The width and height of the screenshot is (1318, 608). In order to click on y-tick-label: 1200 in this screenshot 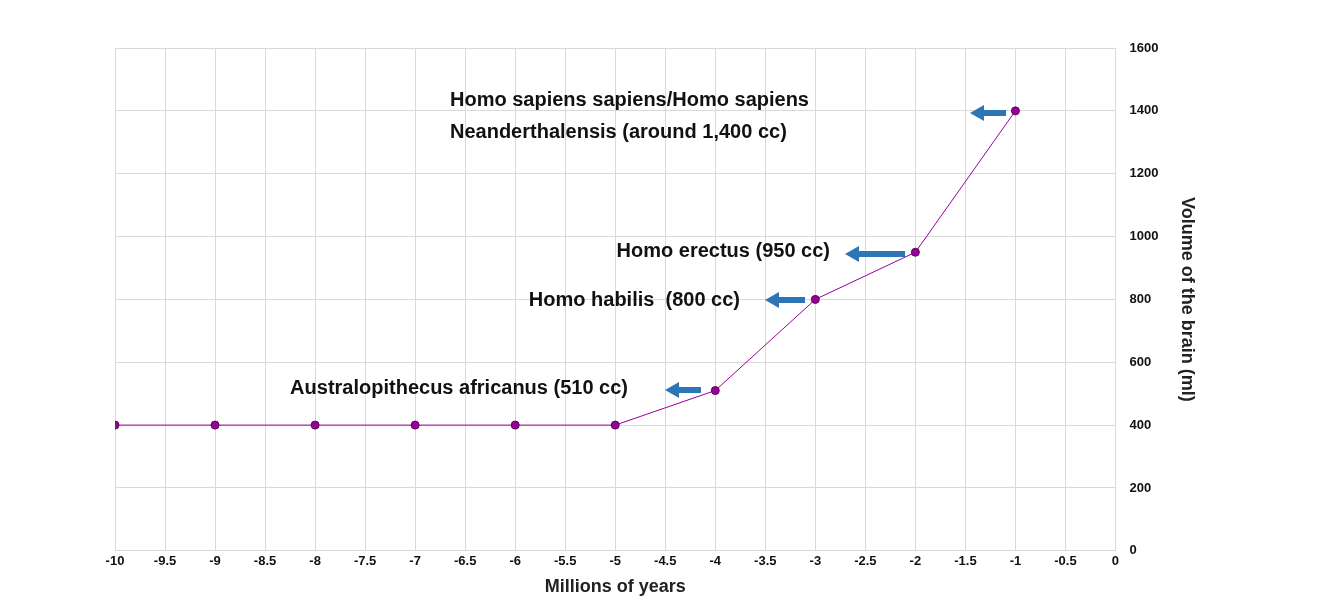, I will do `click(1144, 173)`.